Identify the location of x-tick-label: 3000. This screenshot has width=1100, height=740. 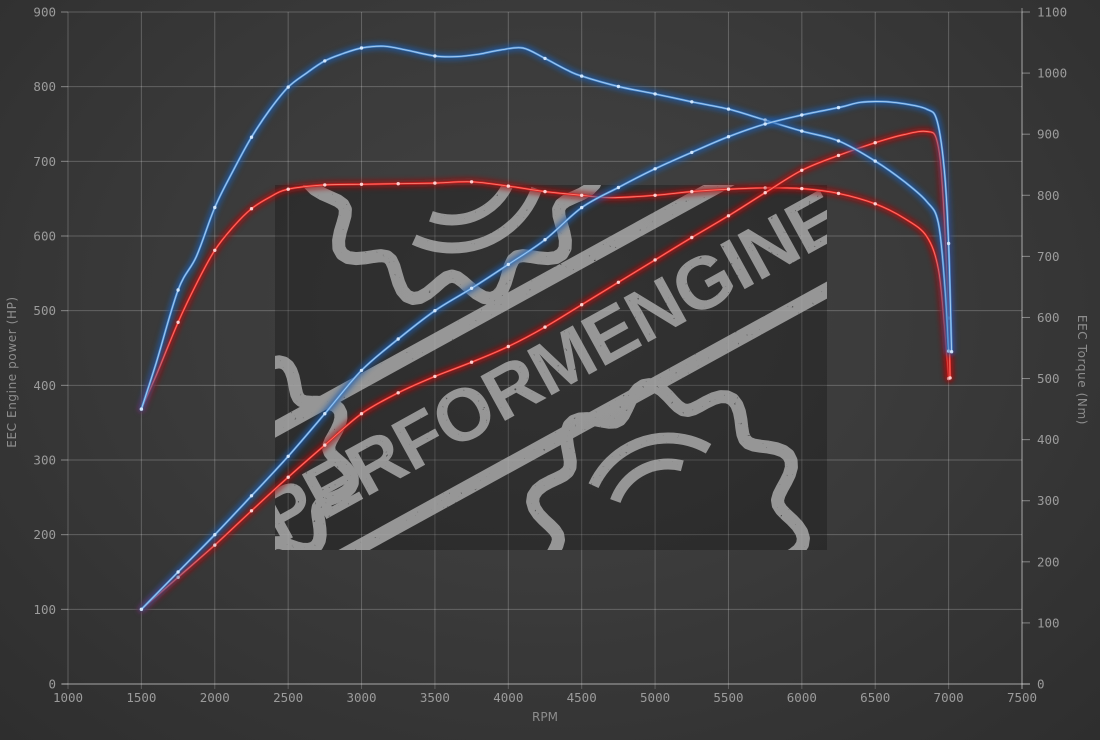
(361, 697).